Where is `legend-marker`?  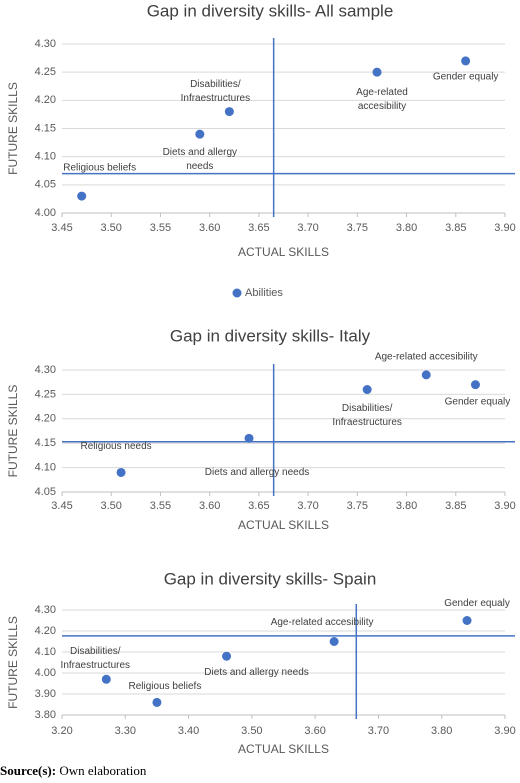
legend-marker is located at coordinates (237, 293).